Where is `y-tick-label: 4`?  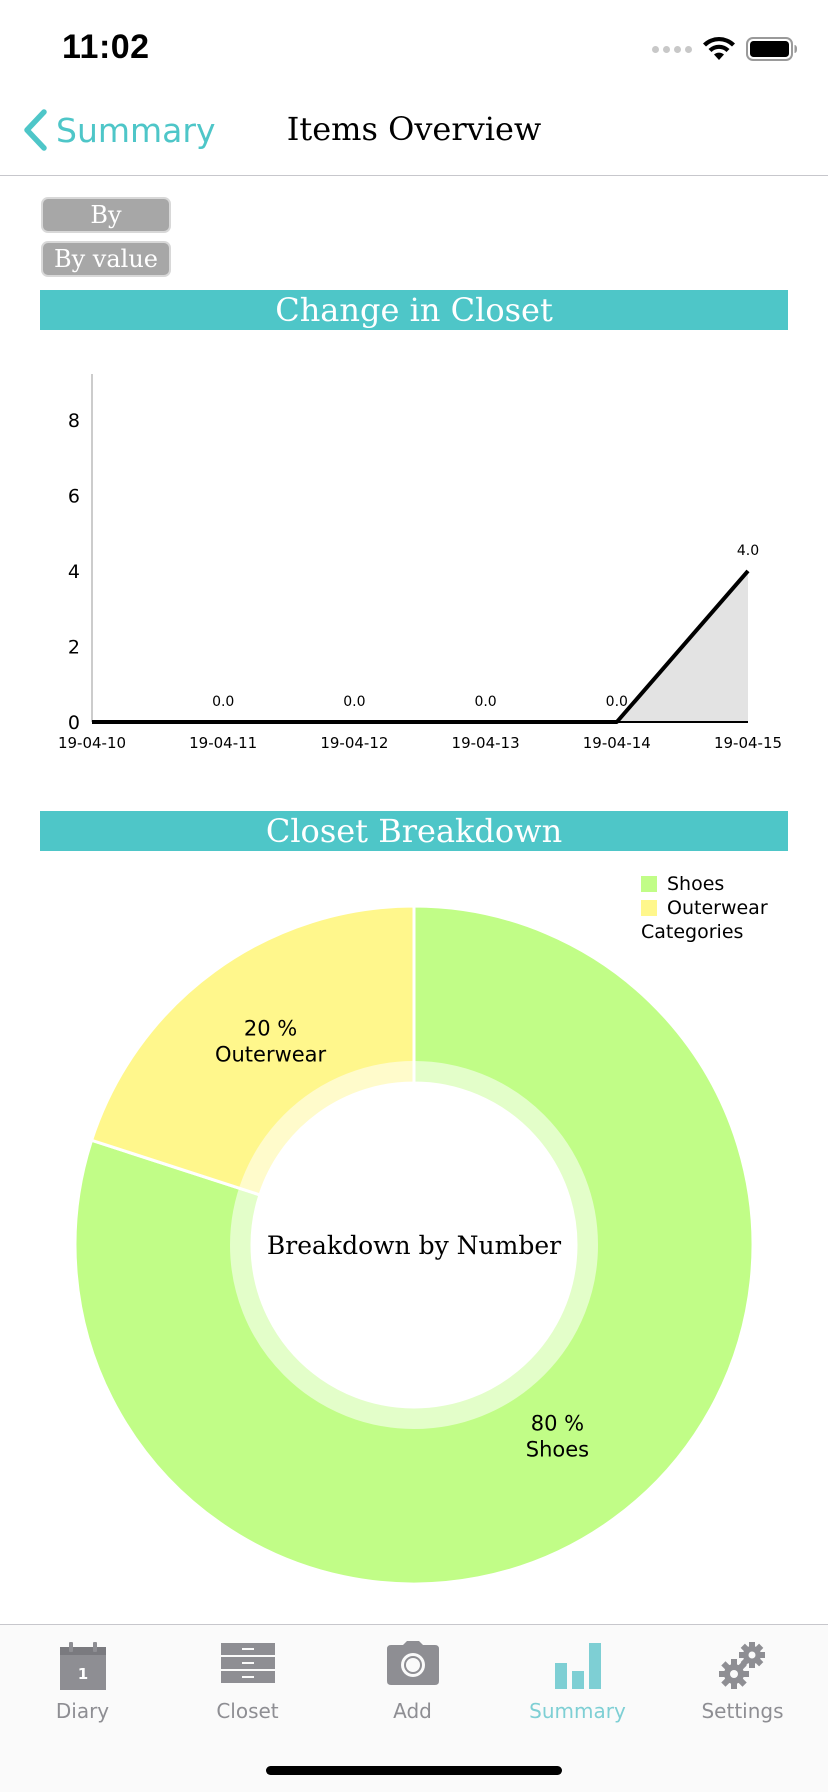
y-tick-label: 4 is located at coordinates (74, 572).